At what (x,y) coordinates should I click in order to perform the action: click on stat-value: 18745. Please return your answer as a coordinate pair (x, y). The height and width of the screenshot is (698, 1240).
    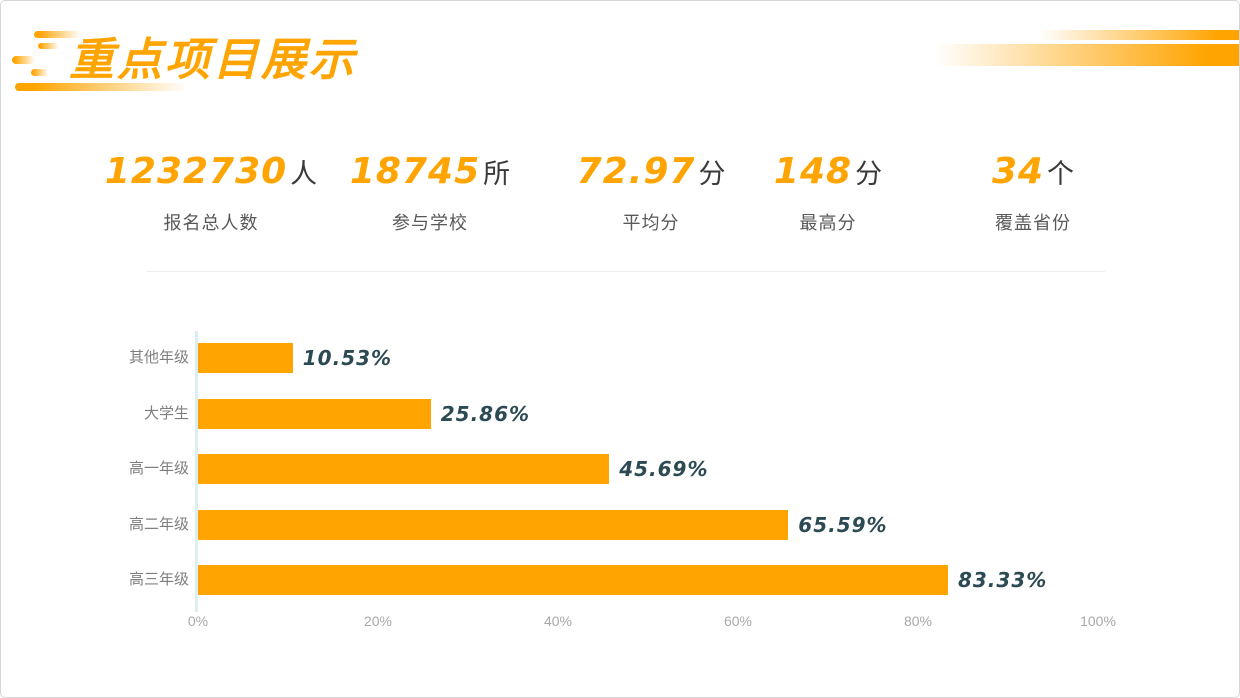
    Looking at the image, I should click on (415, 171).